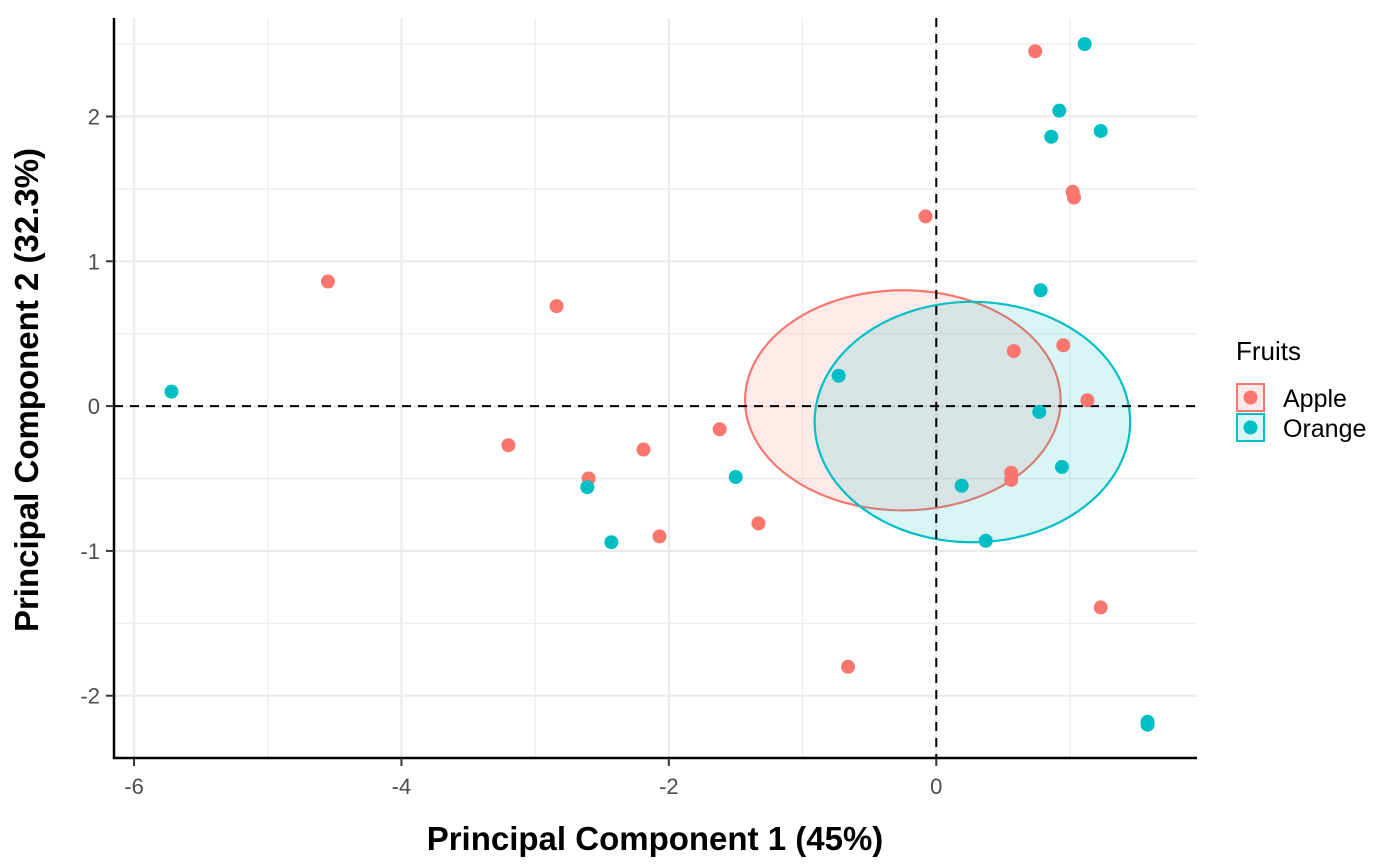 The height and width of the screenshot is (866, 1400). Describe the element at coordinates (669, 786) in the screenshot. I see `x-tick-label: -2` at that location.